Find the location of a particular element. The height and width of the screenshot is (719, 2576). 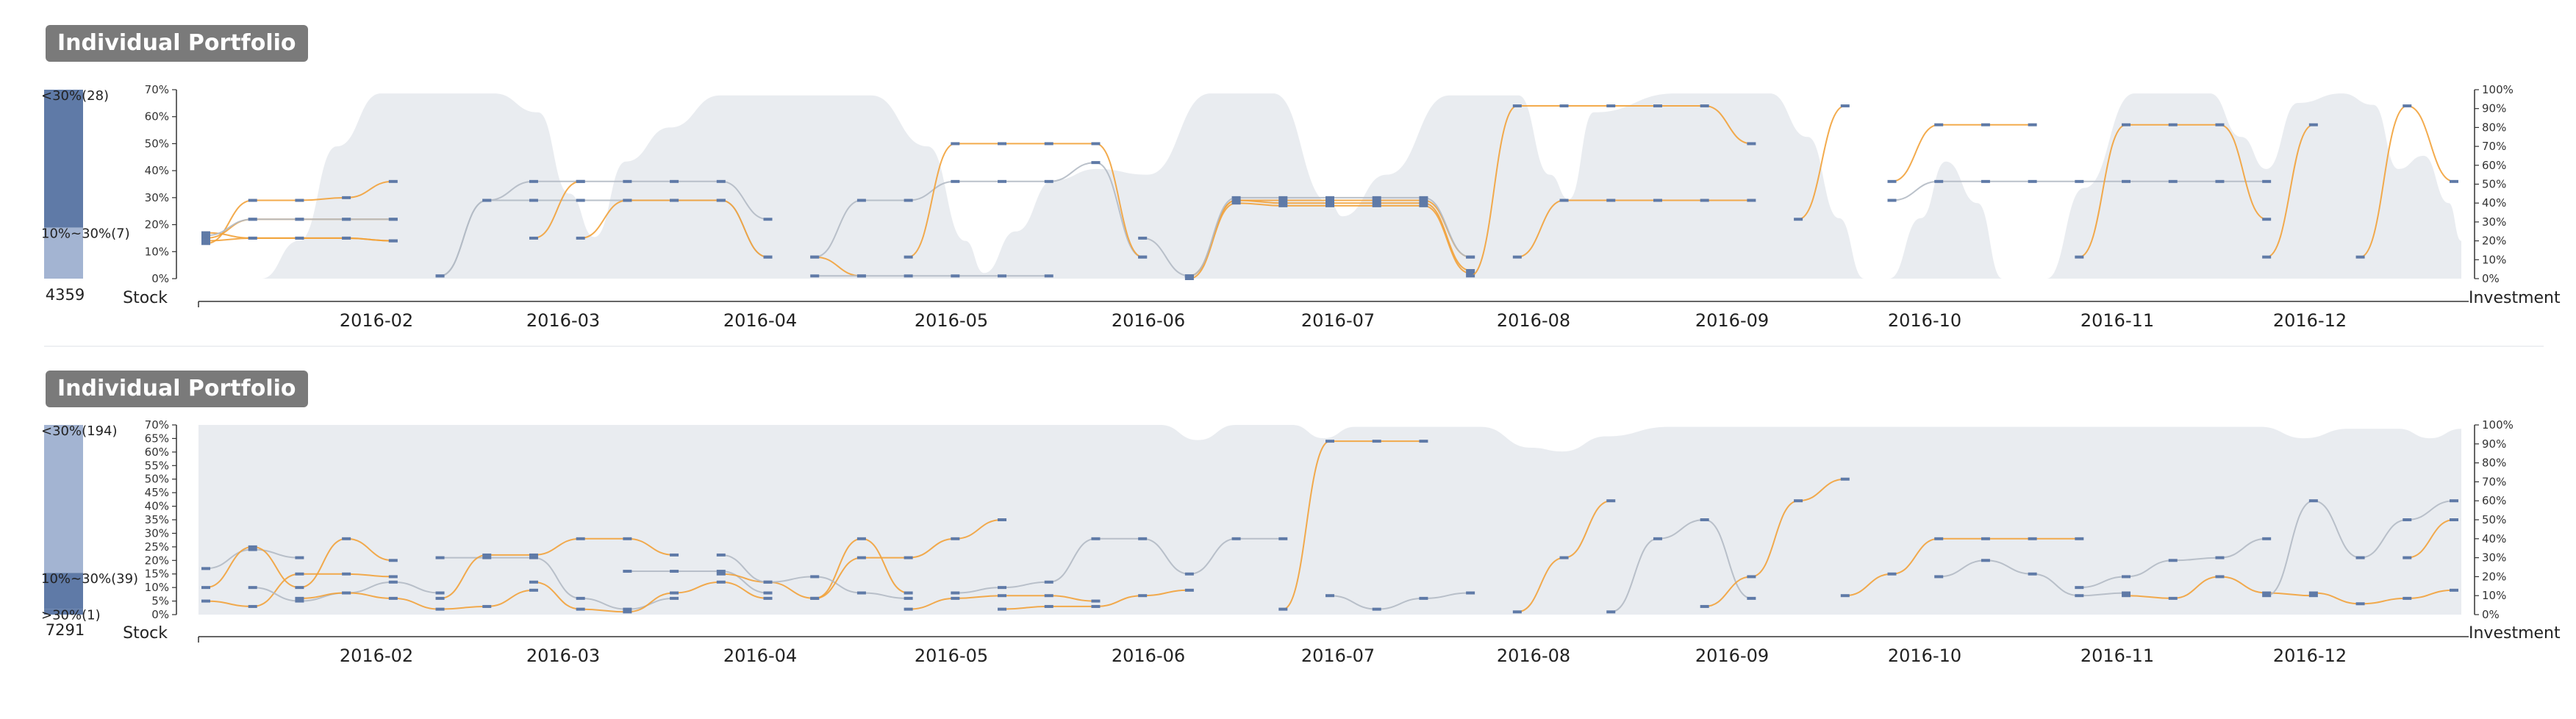

left-axis-tick-label: 15% is located at coordinates (157, 574).